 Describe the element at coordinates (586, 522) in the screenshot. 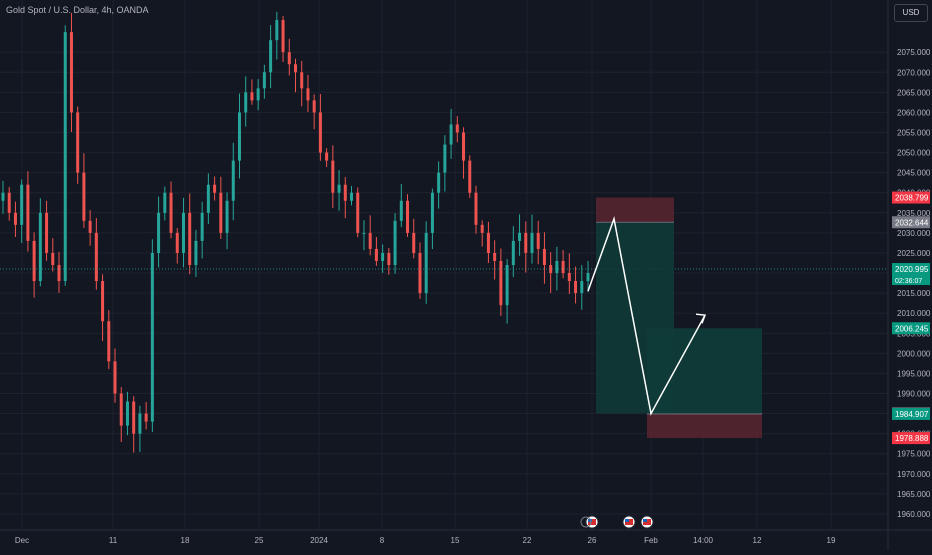

I see `event-marker-icon` at that location.